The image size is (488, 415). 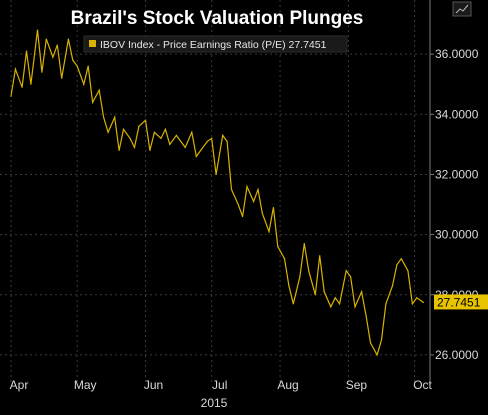 I want to click on x-tick-label: Sep, so click(x=357, y=385).